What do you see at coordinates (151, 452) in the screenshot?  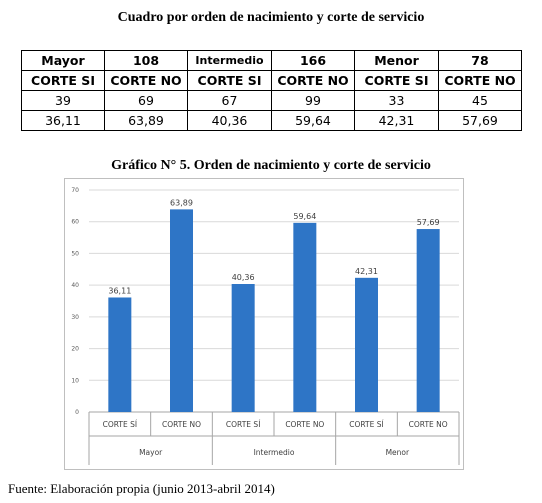 I see `group-label: Mayor` at bounding box center [151, 452].